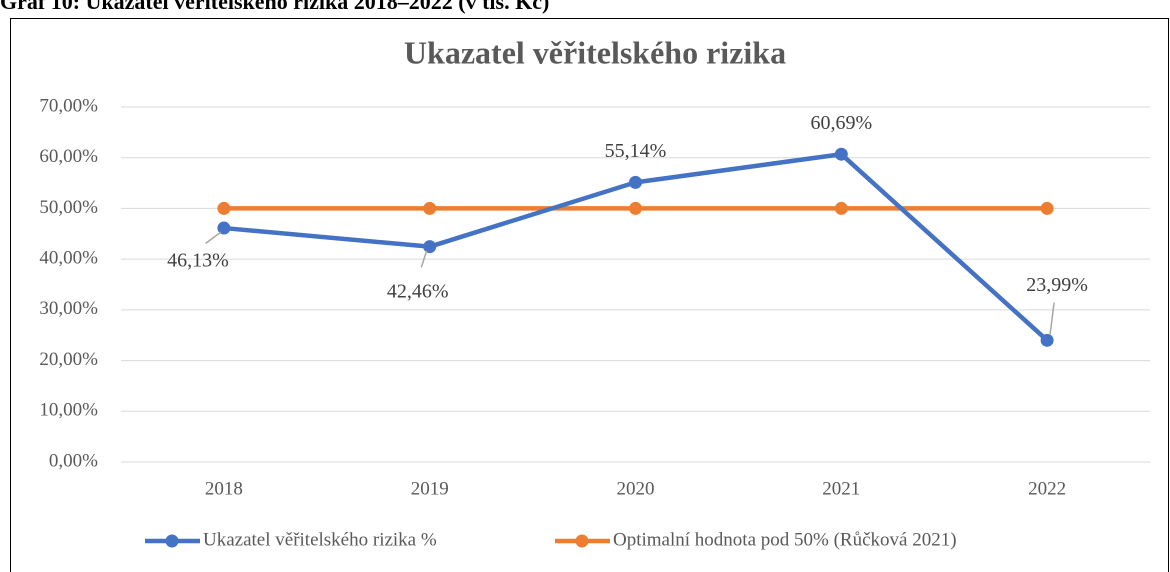 This screenshot has width=1170, height=572. What do you see at coordinates (636, 488) in the screenshot?
I see `x-tick-label: 2020` at bounding box center [636, 488].